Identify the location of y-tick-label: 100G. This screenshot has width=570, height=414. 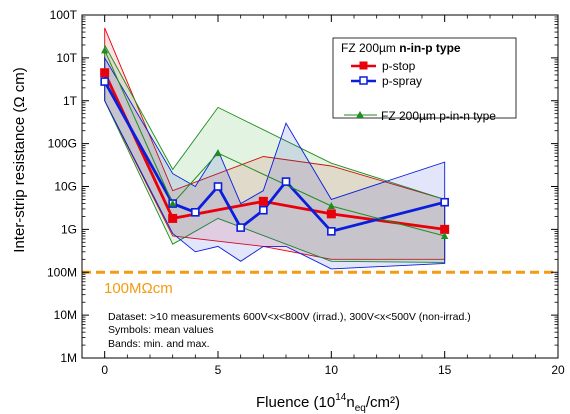
(62, 144).